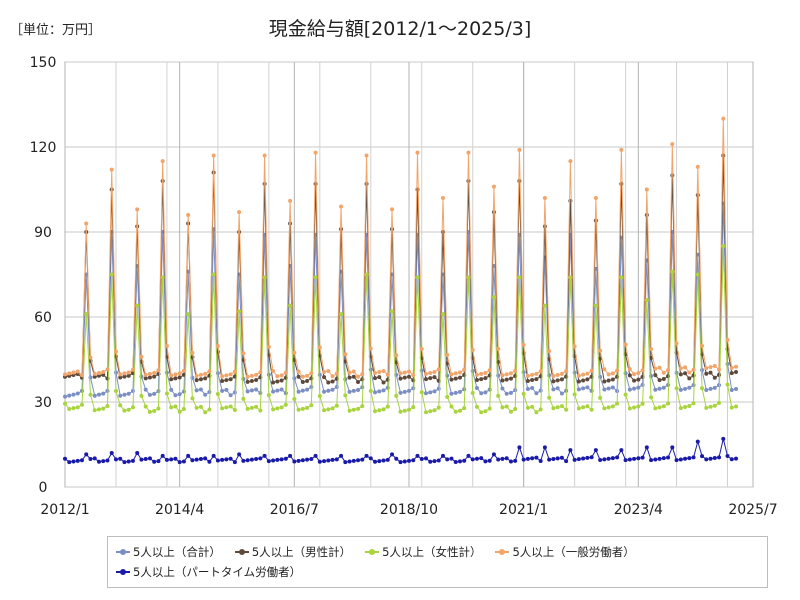 The height and width of the screenshot is (600, 800). What do you see at coordinates (638, 510) in the screenshot?
I see `x-tick-label: 2023/4` at bounding box center [638, 510].